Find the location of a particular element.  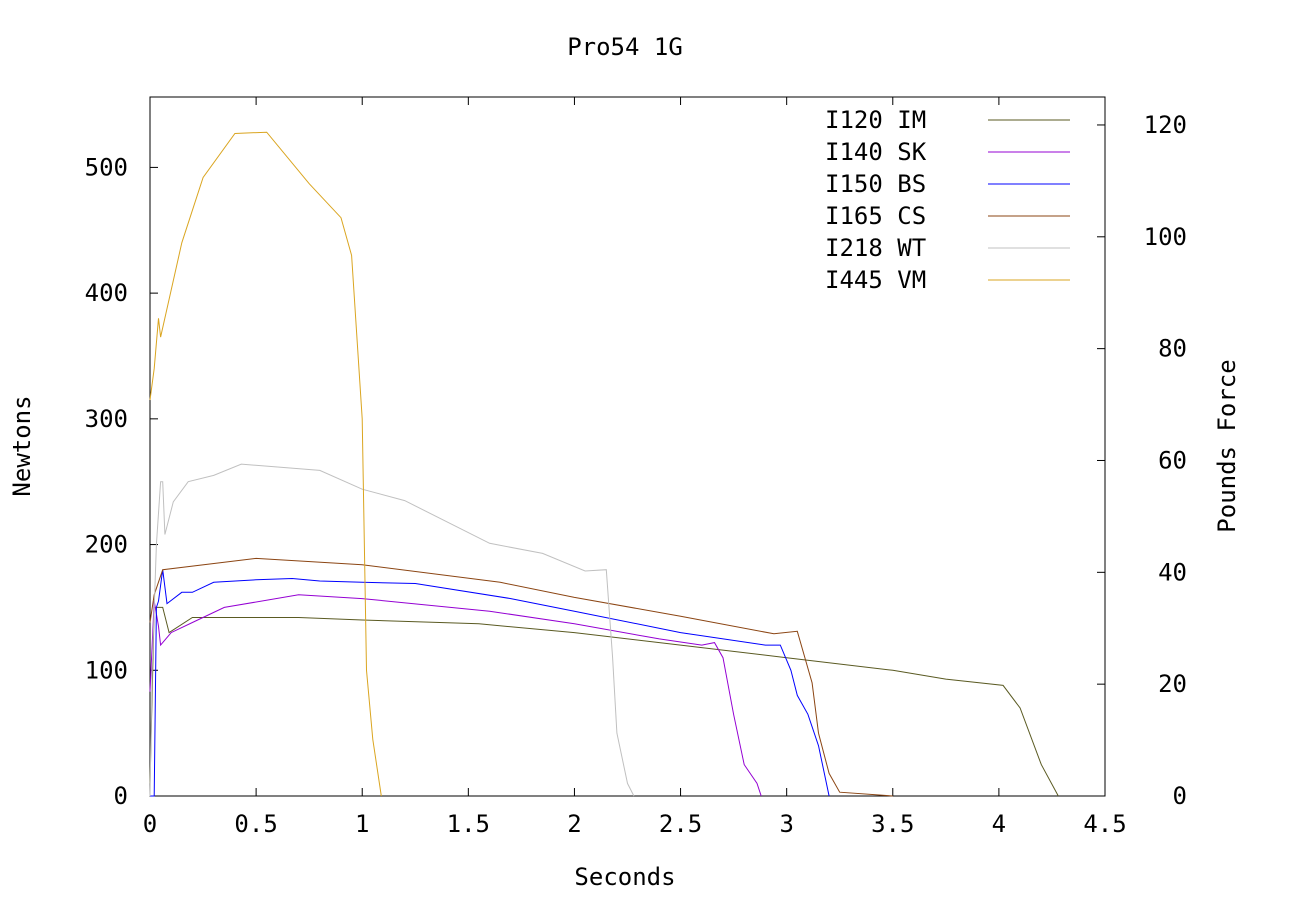

series-line-i150-bs is located at coordinates (490, 683).